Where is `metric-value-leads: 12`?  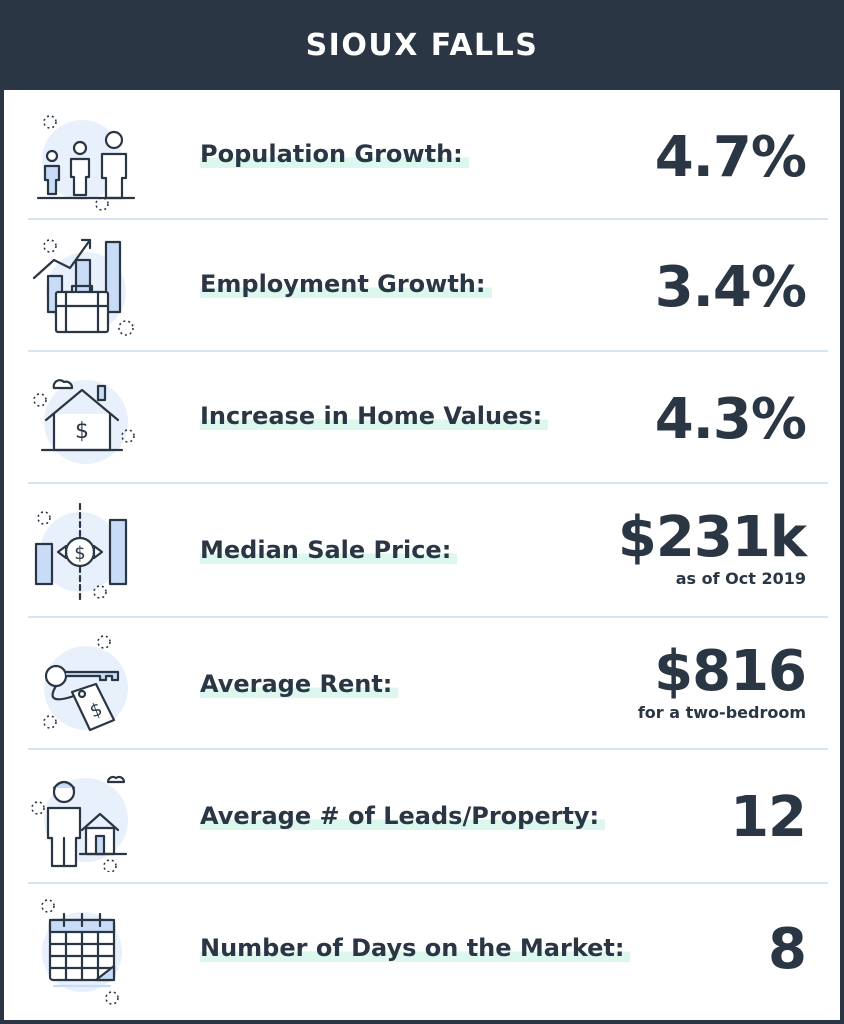
metric-value-leads: 12 is located at coordinates (768, 817).